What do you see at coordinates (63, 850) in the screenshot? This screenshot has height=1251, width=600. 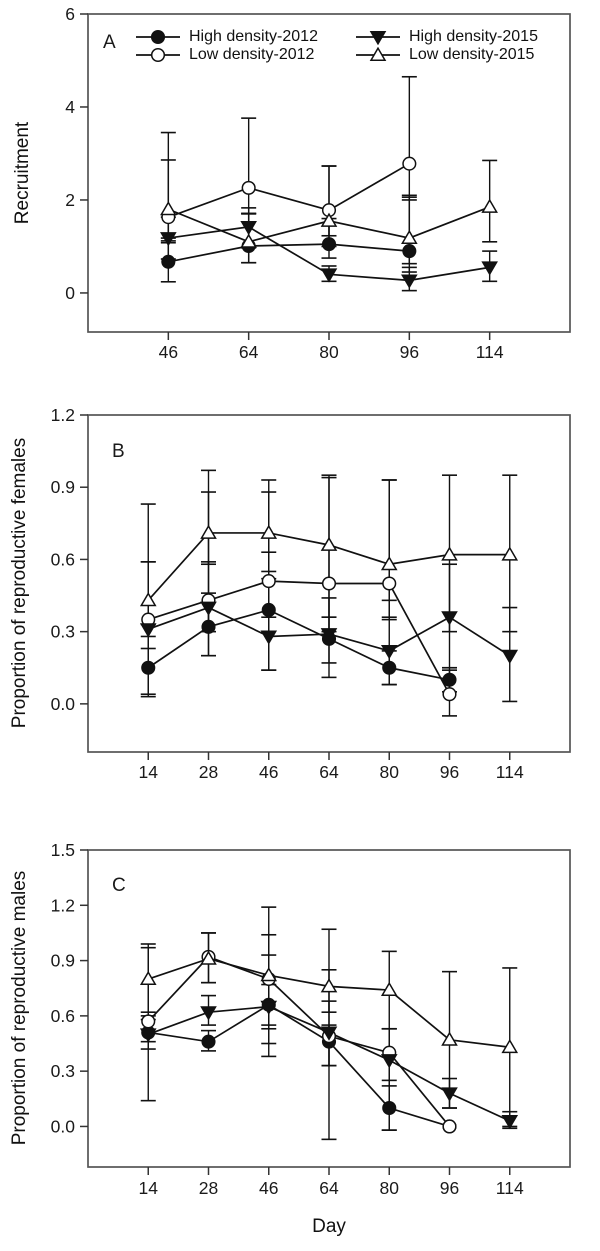 I see `y-tick-label: 1.5` at bounding box center [63, 850].